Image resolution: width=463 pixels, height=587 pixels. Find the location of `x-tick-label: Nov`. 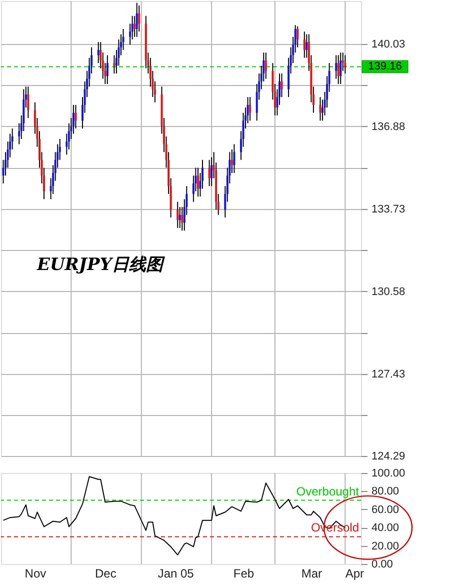

x-tick-label: Nov is located at coordinates (35, 573).